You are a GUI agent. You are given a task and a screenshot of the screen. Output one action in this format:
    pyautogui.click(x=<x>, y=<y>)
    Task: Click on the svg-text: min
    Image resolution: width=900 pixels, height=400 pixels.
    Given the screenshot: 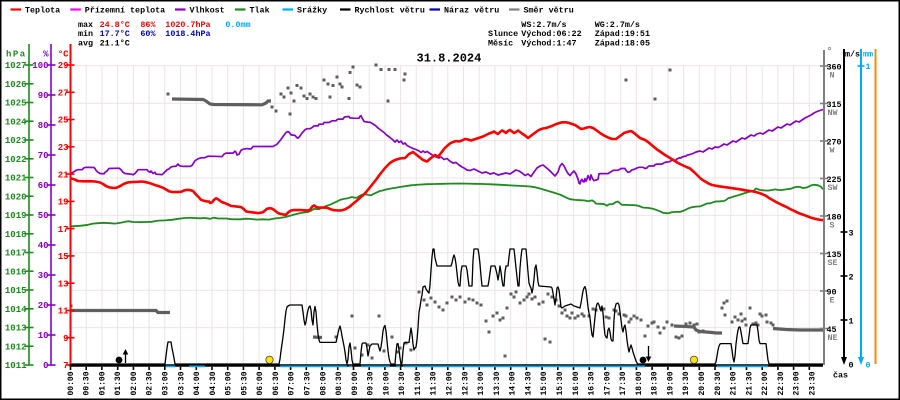 What is the action you would take?
    pyautogui.click(x=85, y=34)
    